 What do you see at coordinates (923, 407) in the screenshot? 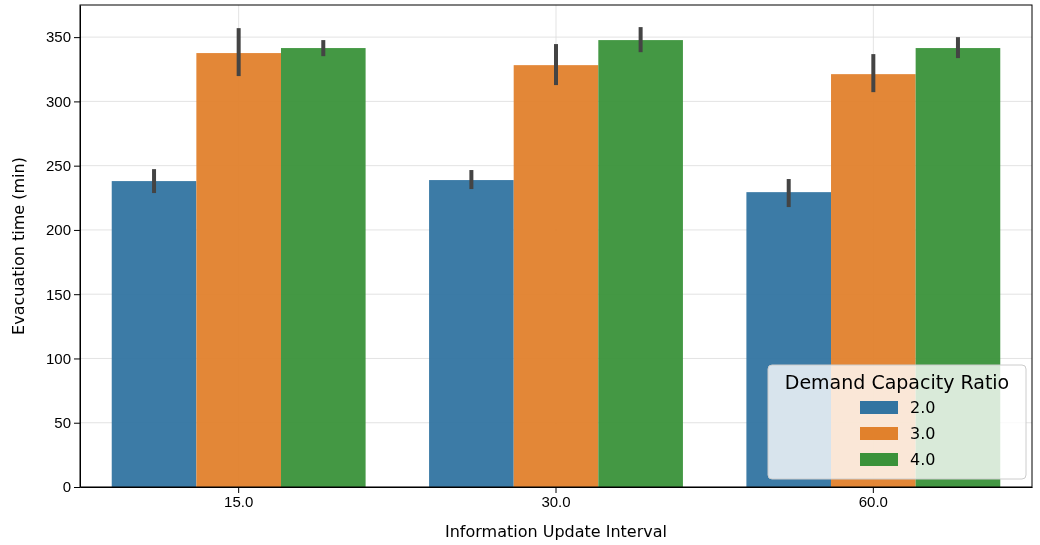
I see `legend-label: 2.0` at bounding box center [923, 407].